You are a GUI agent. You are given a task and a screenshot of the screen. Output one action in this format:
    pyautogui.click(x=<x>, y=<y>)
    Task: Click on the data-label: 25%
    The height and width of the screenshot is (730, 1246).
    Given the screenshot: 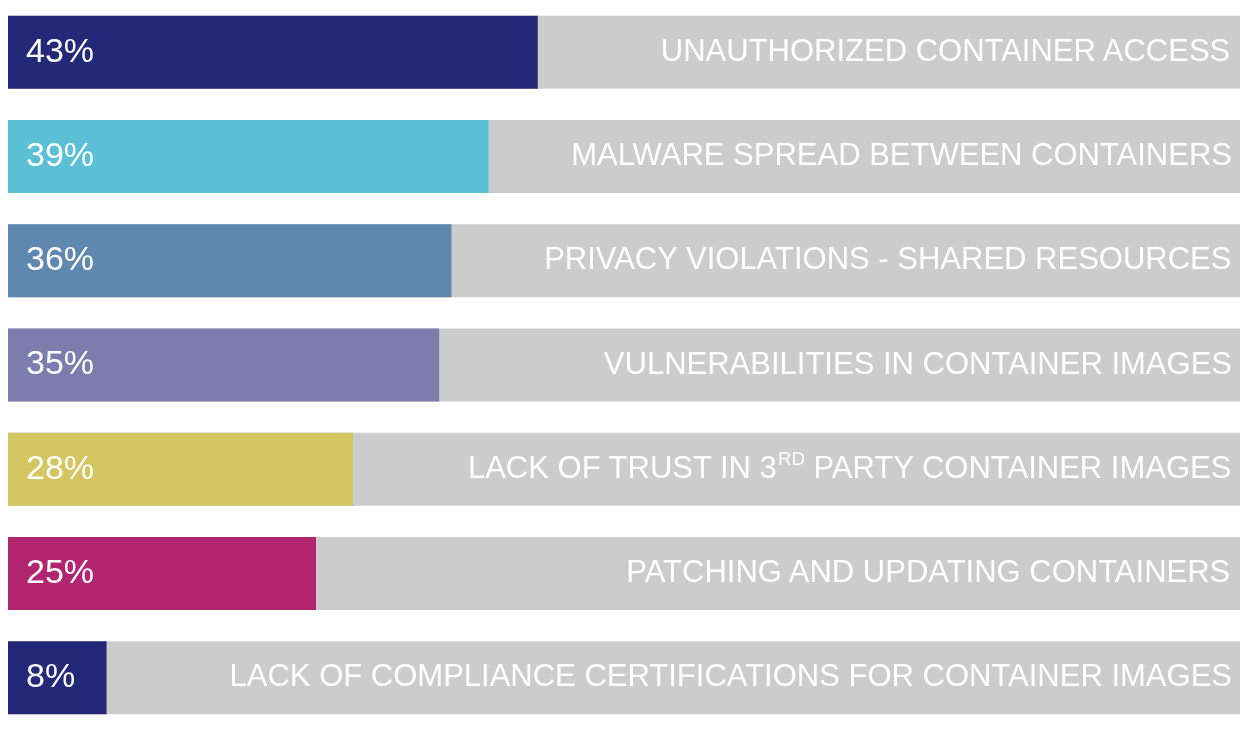 What is the action you would take?
    pyautogui.click(x=60, y=570)
    